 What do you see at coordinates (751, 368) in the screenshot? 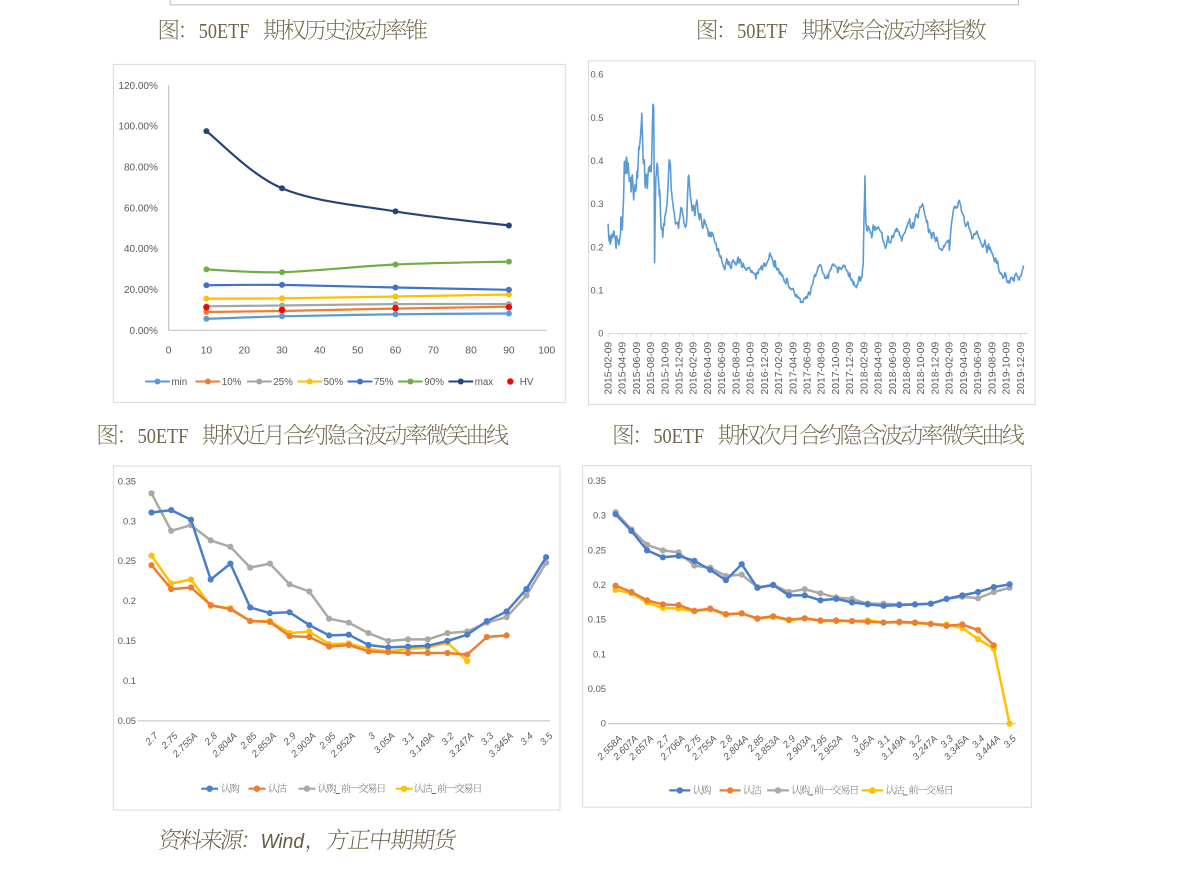
I see `svg-text: 2016-10-09` at bounding box center [751, 368].